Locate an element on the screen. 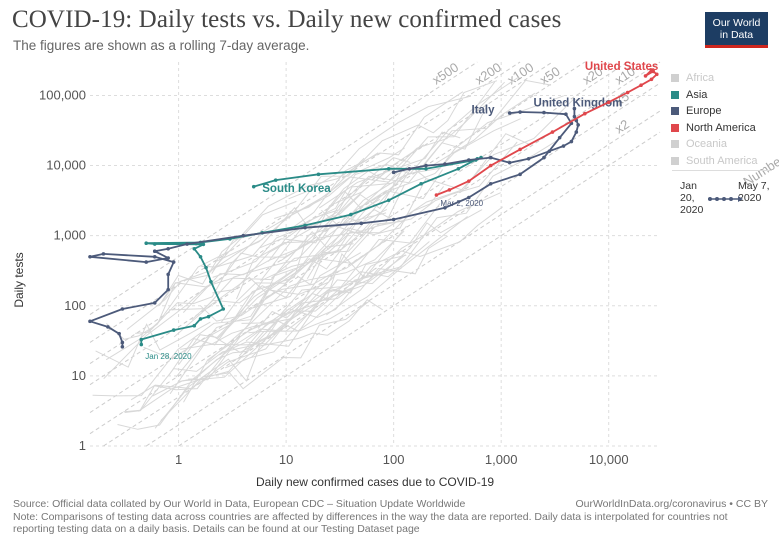 This screenshot has width=779, height=550. legend-item-europe: Europe is located at coordinates (714, 111).